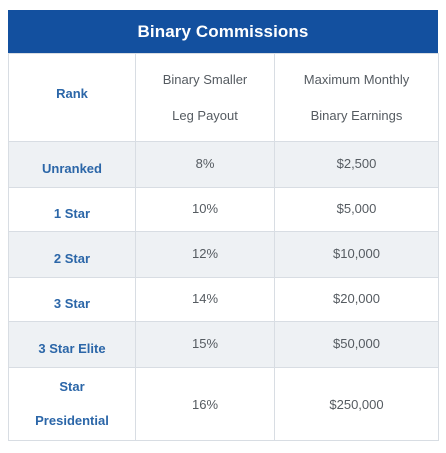  What do you see at coordinates (205, 97) in the screenshot?
I see `header-payout: Binary Smaller Leg Payout` at bounding box center [205, 97].